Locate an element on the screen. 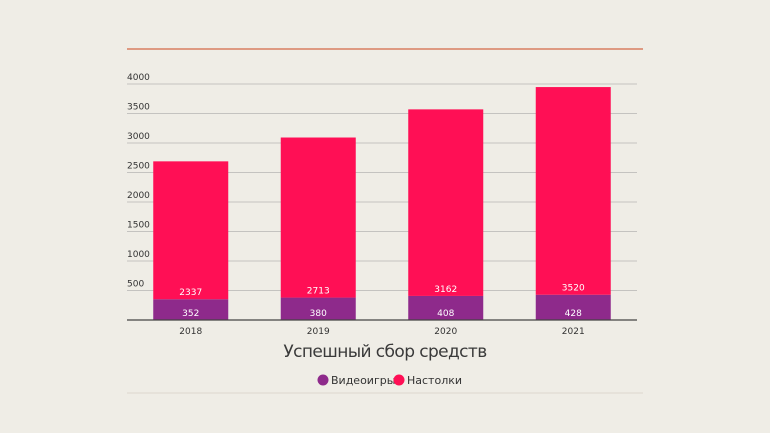  x-tick-label: 2019 is located at coordinates (318, 332).